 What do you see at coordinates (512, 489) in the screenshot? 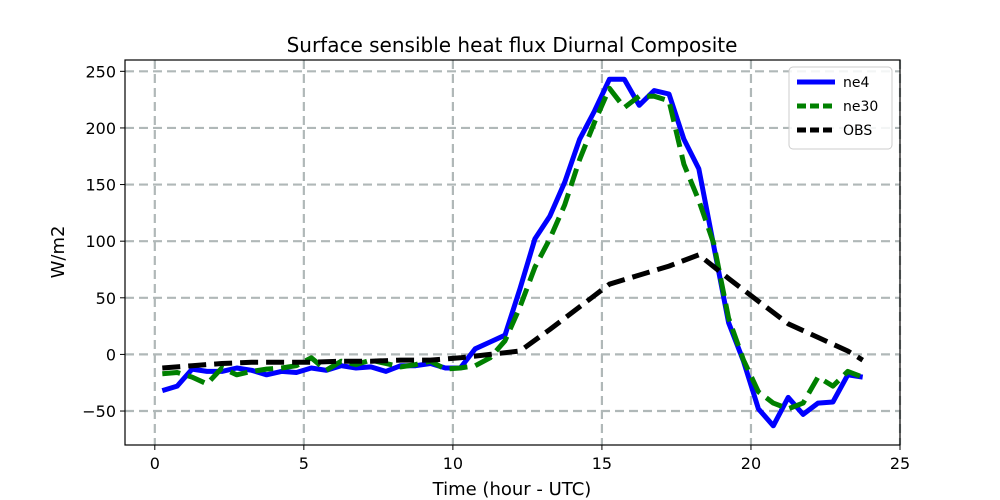
I see `x-axis-label: Time (hour - UTC)` at bounding box center [512, 489].